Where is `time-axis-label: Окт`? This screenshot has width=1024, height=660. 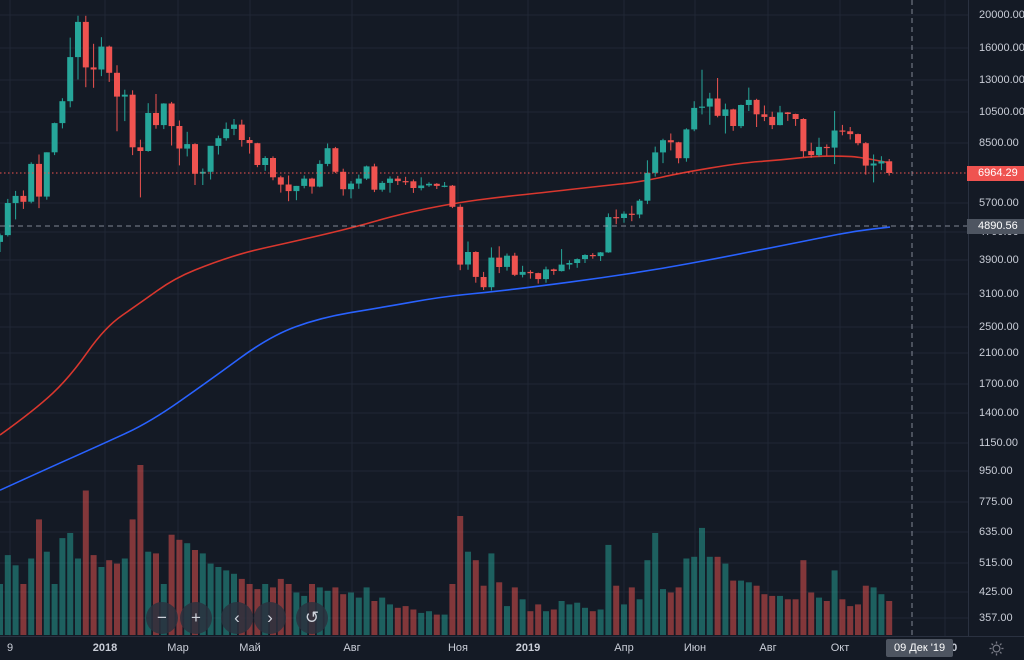 time-axis-label: Окт is located at coordinates (840, 648).